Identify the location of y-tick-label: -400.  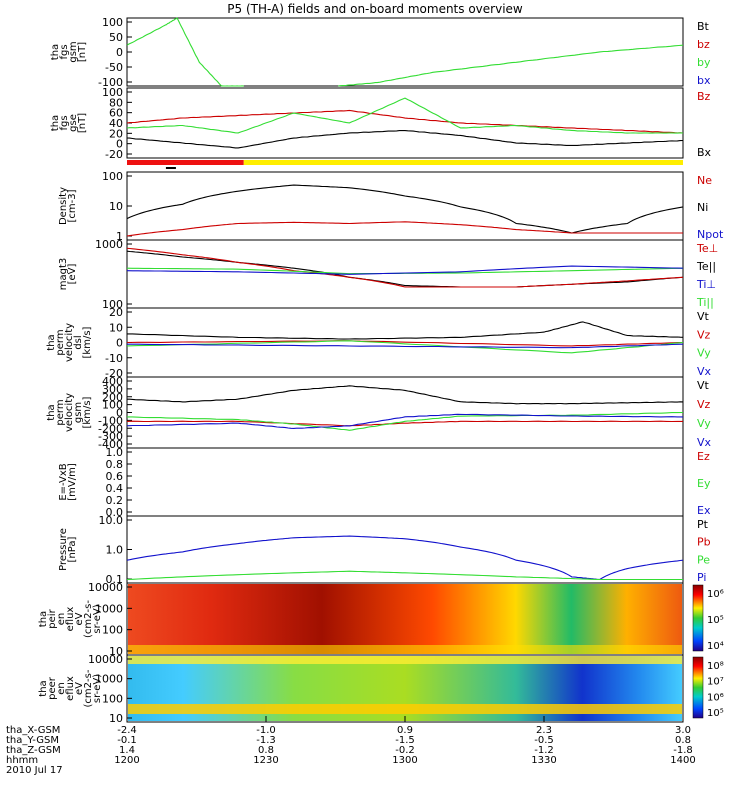
(110, 444).